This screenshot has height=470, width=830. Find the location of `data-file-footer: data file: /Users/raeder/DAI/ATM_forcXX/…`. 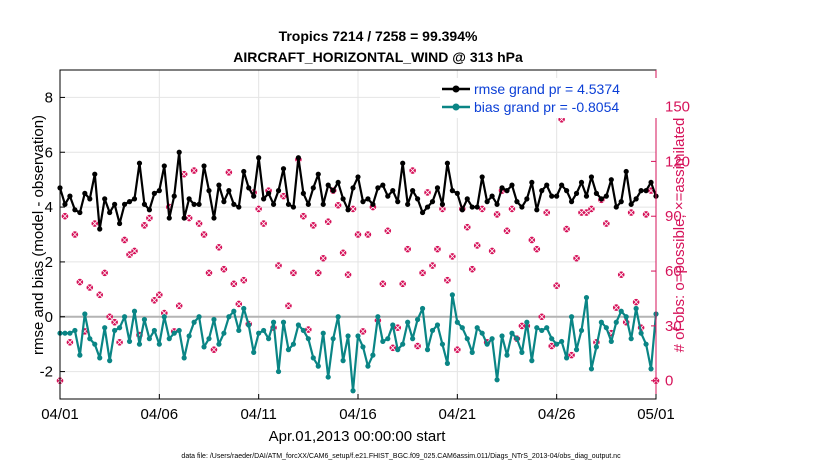

data-file-footer: data file: /Users/raeder/DAI/ATM_forcXX/… is located at coordinates (401, 456).